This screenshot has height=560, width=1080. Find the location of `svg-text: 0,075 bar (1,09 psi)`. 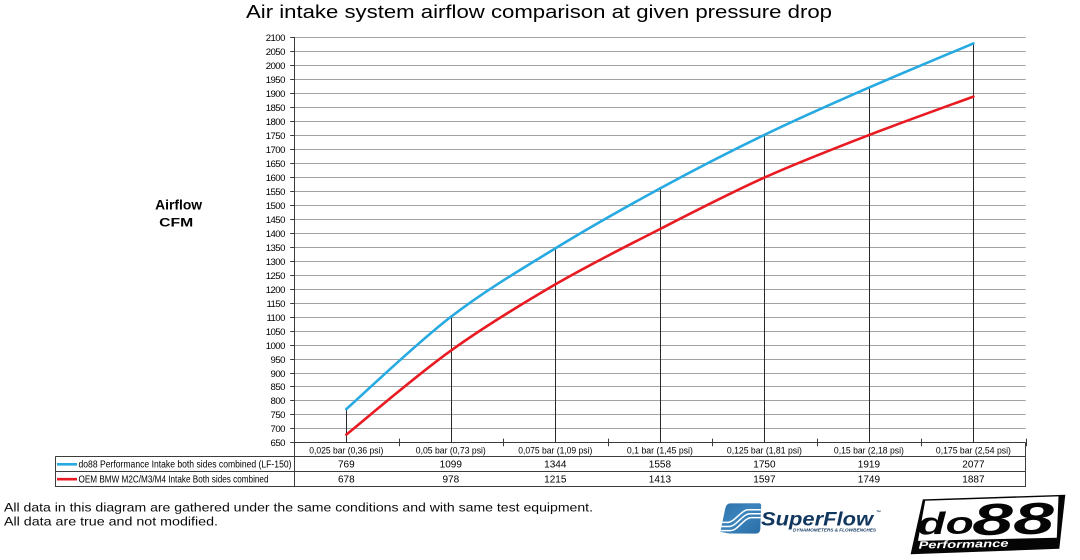

svg-text: 0,075 bar (1,09 psi) is located at coordinates (555, 451).